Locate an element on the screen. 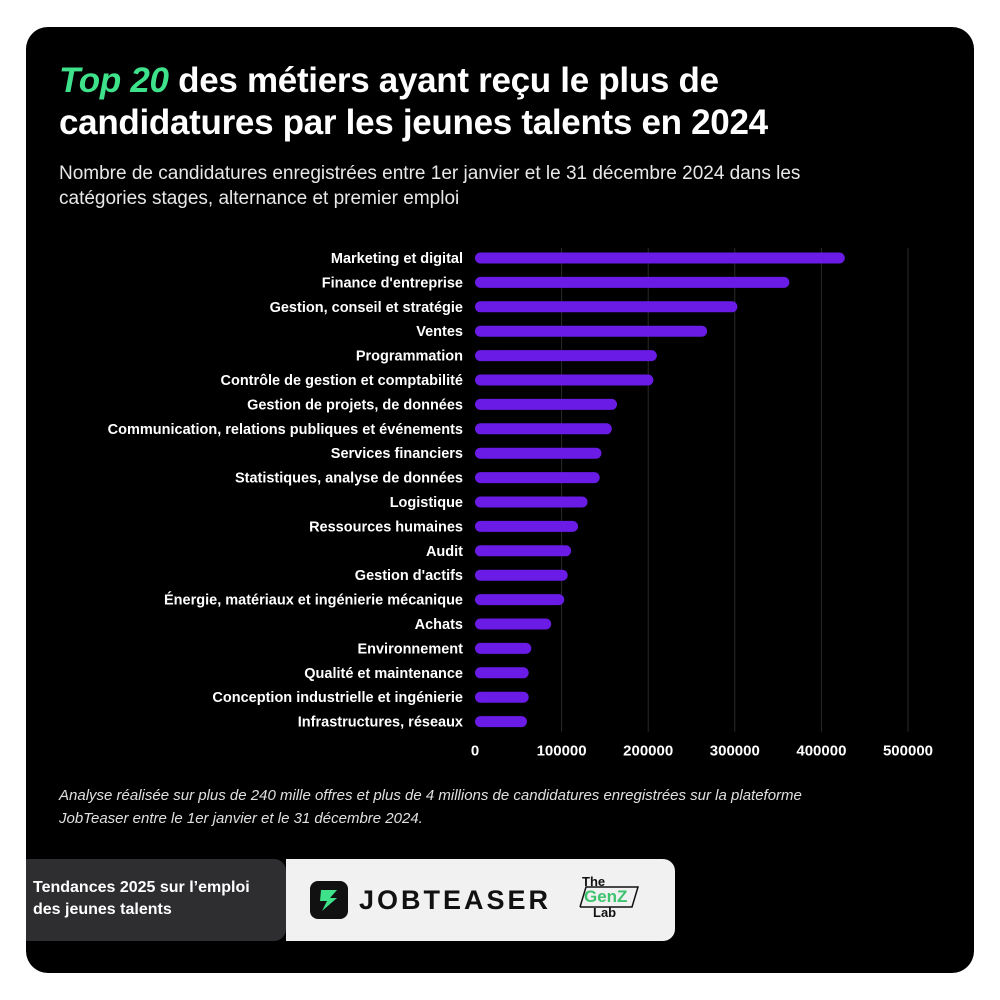  brand-name: JOBTEASER is located at coordinates (455, 900).